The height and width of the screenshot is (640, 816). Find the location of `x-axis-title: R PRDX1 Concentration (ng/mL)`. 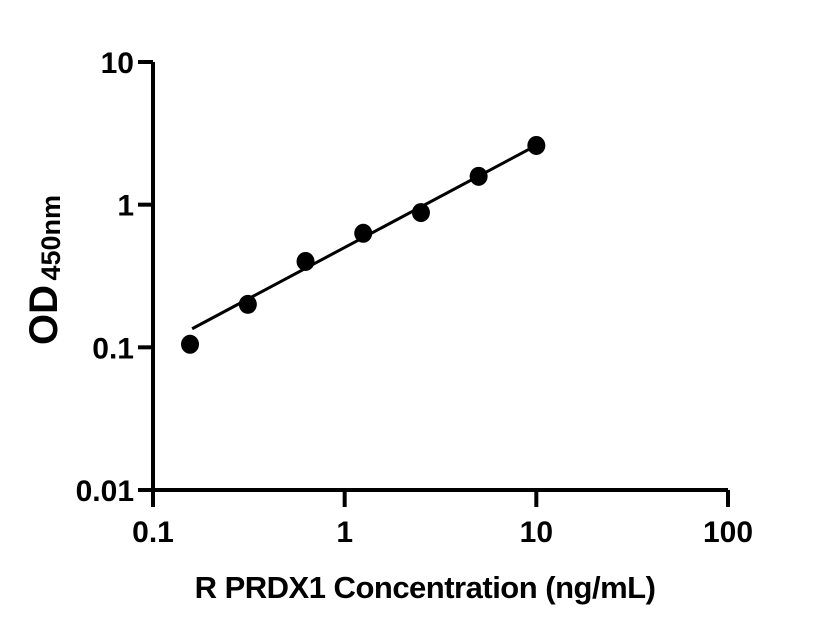

x-axis-title: R PRDX1 Concentration (ng/mL) is located at coordinates (425, 587).